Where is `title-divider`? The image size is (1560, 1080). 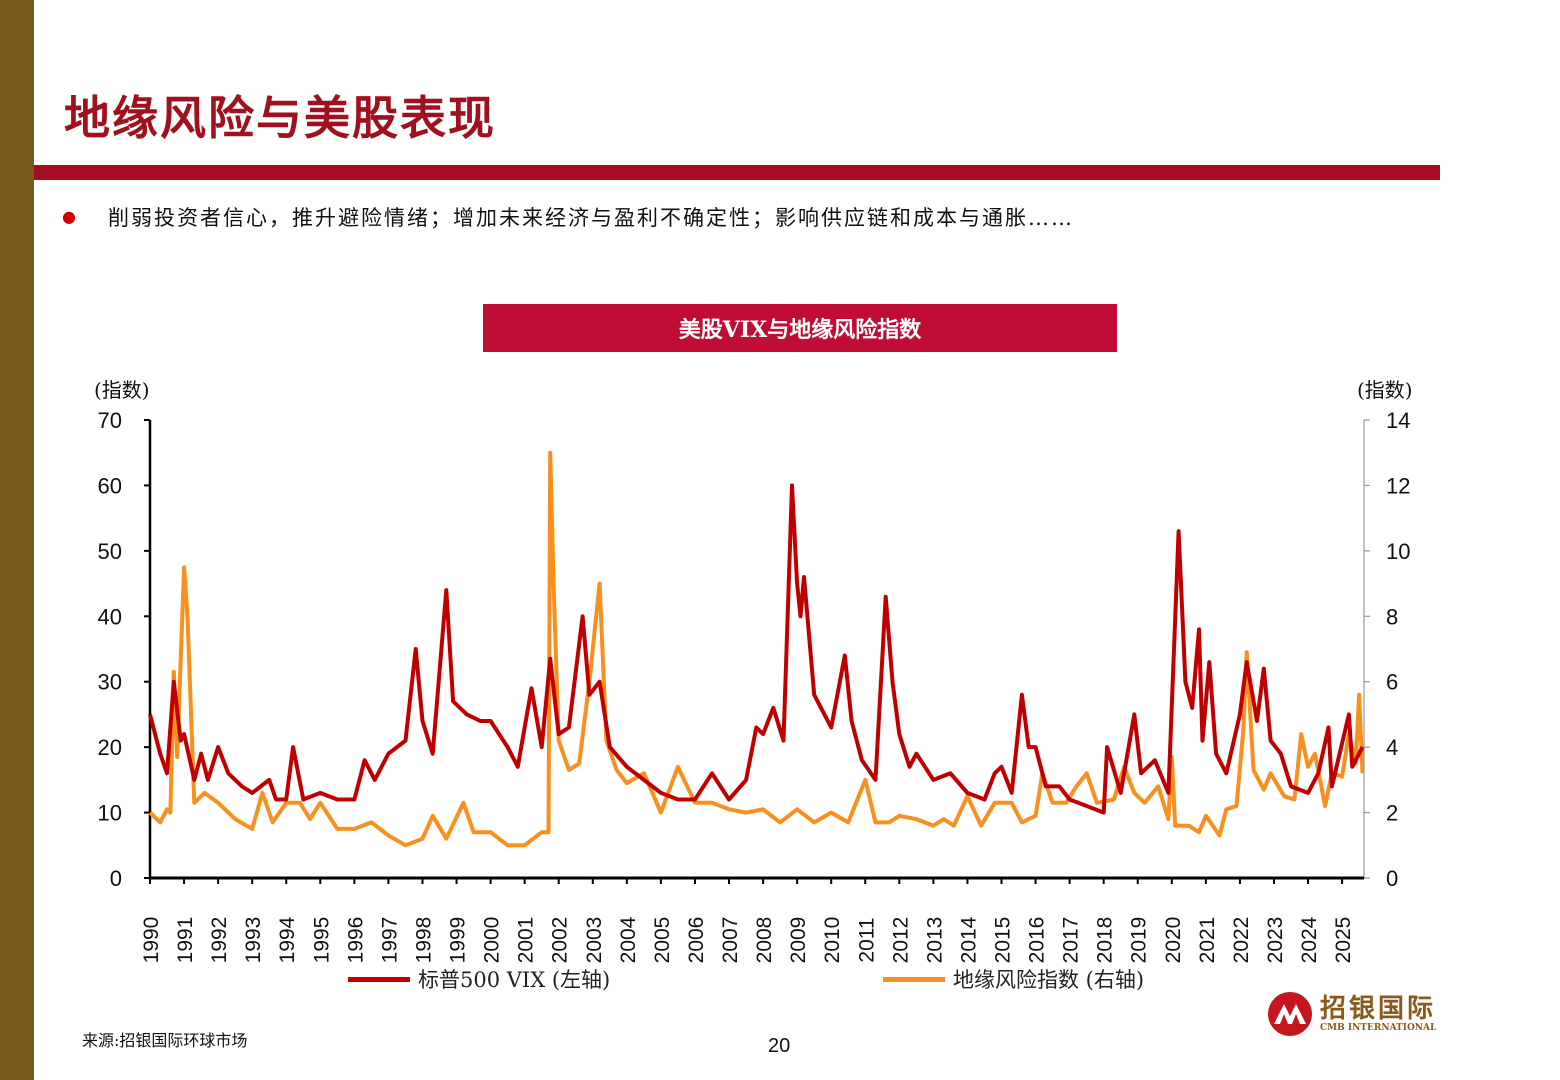
title-divider is located at coordinates (737, 172).